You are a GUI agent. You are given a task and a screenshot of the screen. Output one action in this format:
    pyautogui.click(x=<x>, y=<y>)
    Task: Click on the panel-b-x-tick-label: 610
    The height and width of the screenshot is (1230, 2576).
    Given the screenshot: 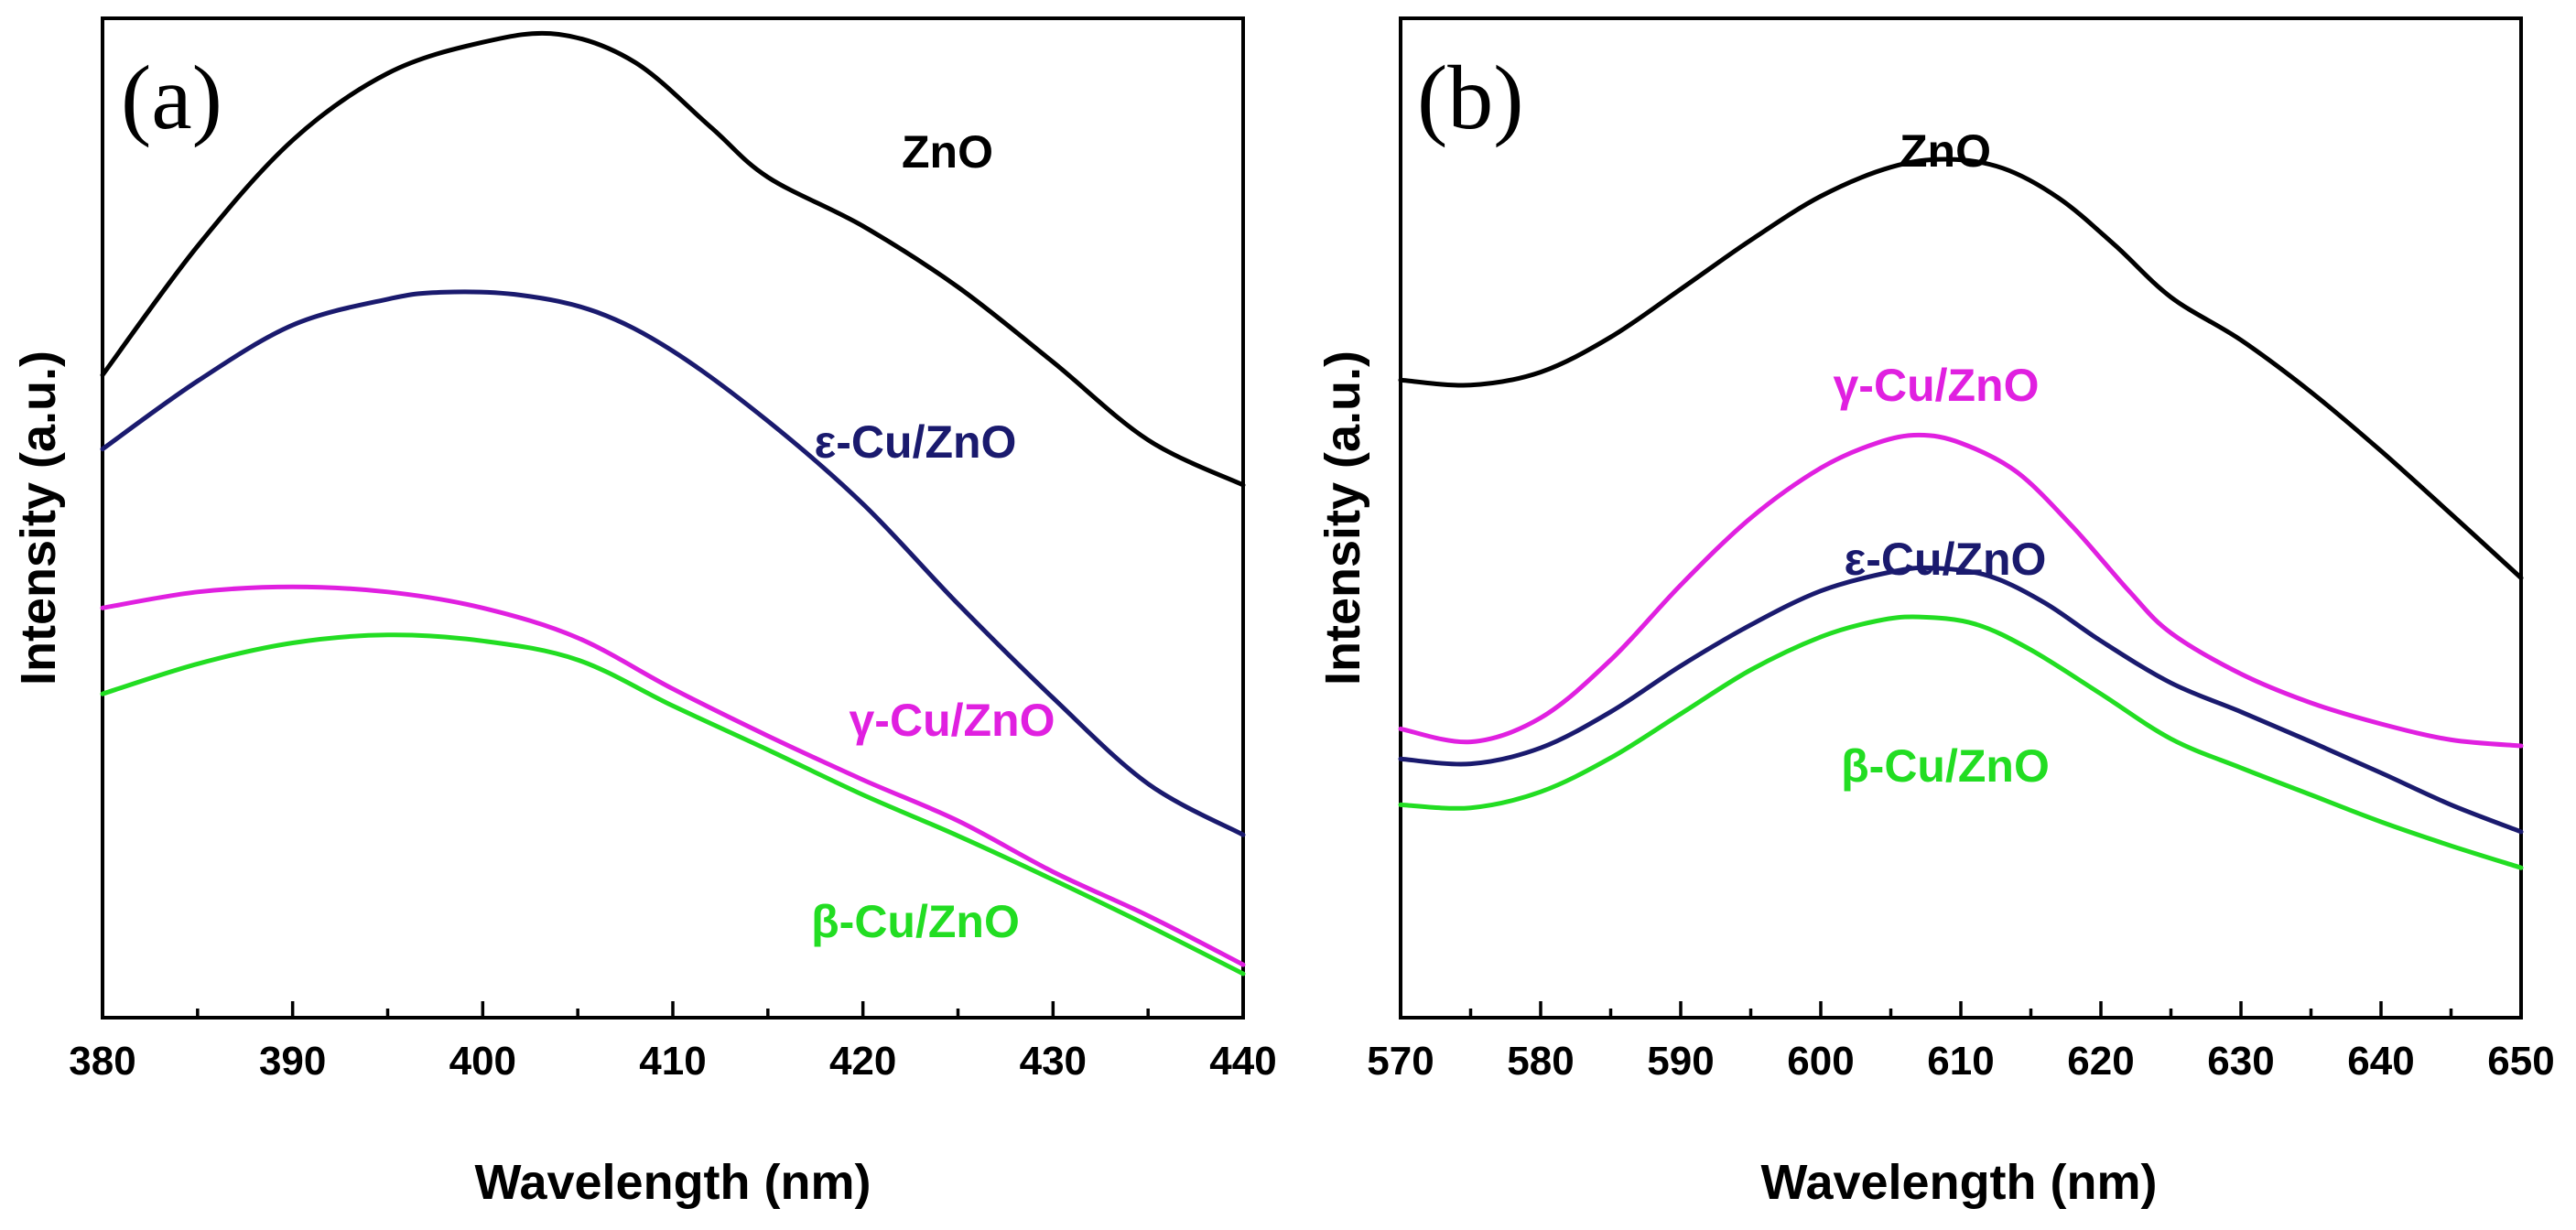 What is the action you would take?
    pyautogui.click(x=1960, y=1061)
    